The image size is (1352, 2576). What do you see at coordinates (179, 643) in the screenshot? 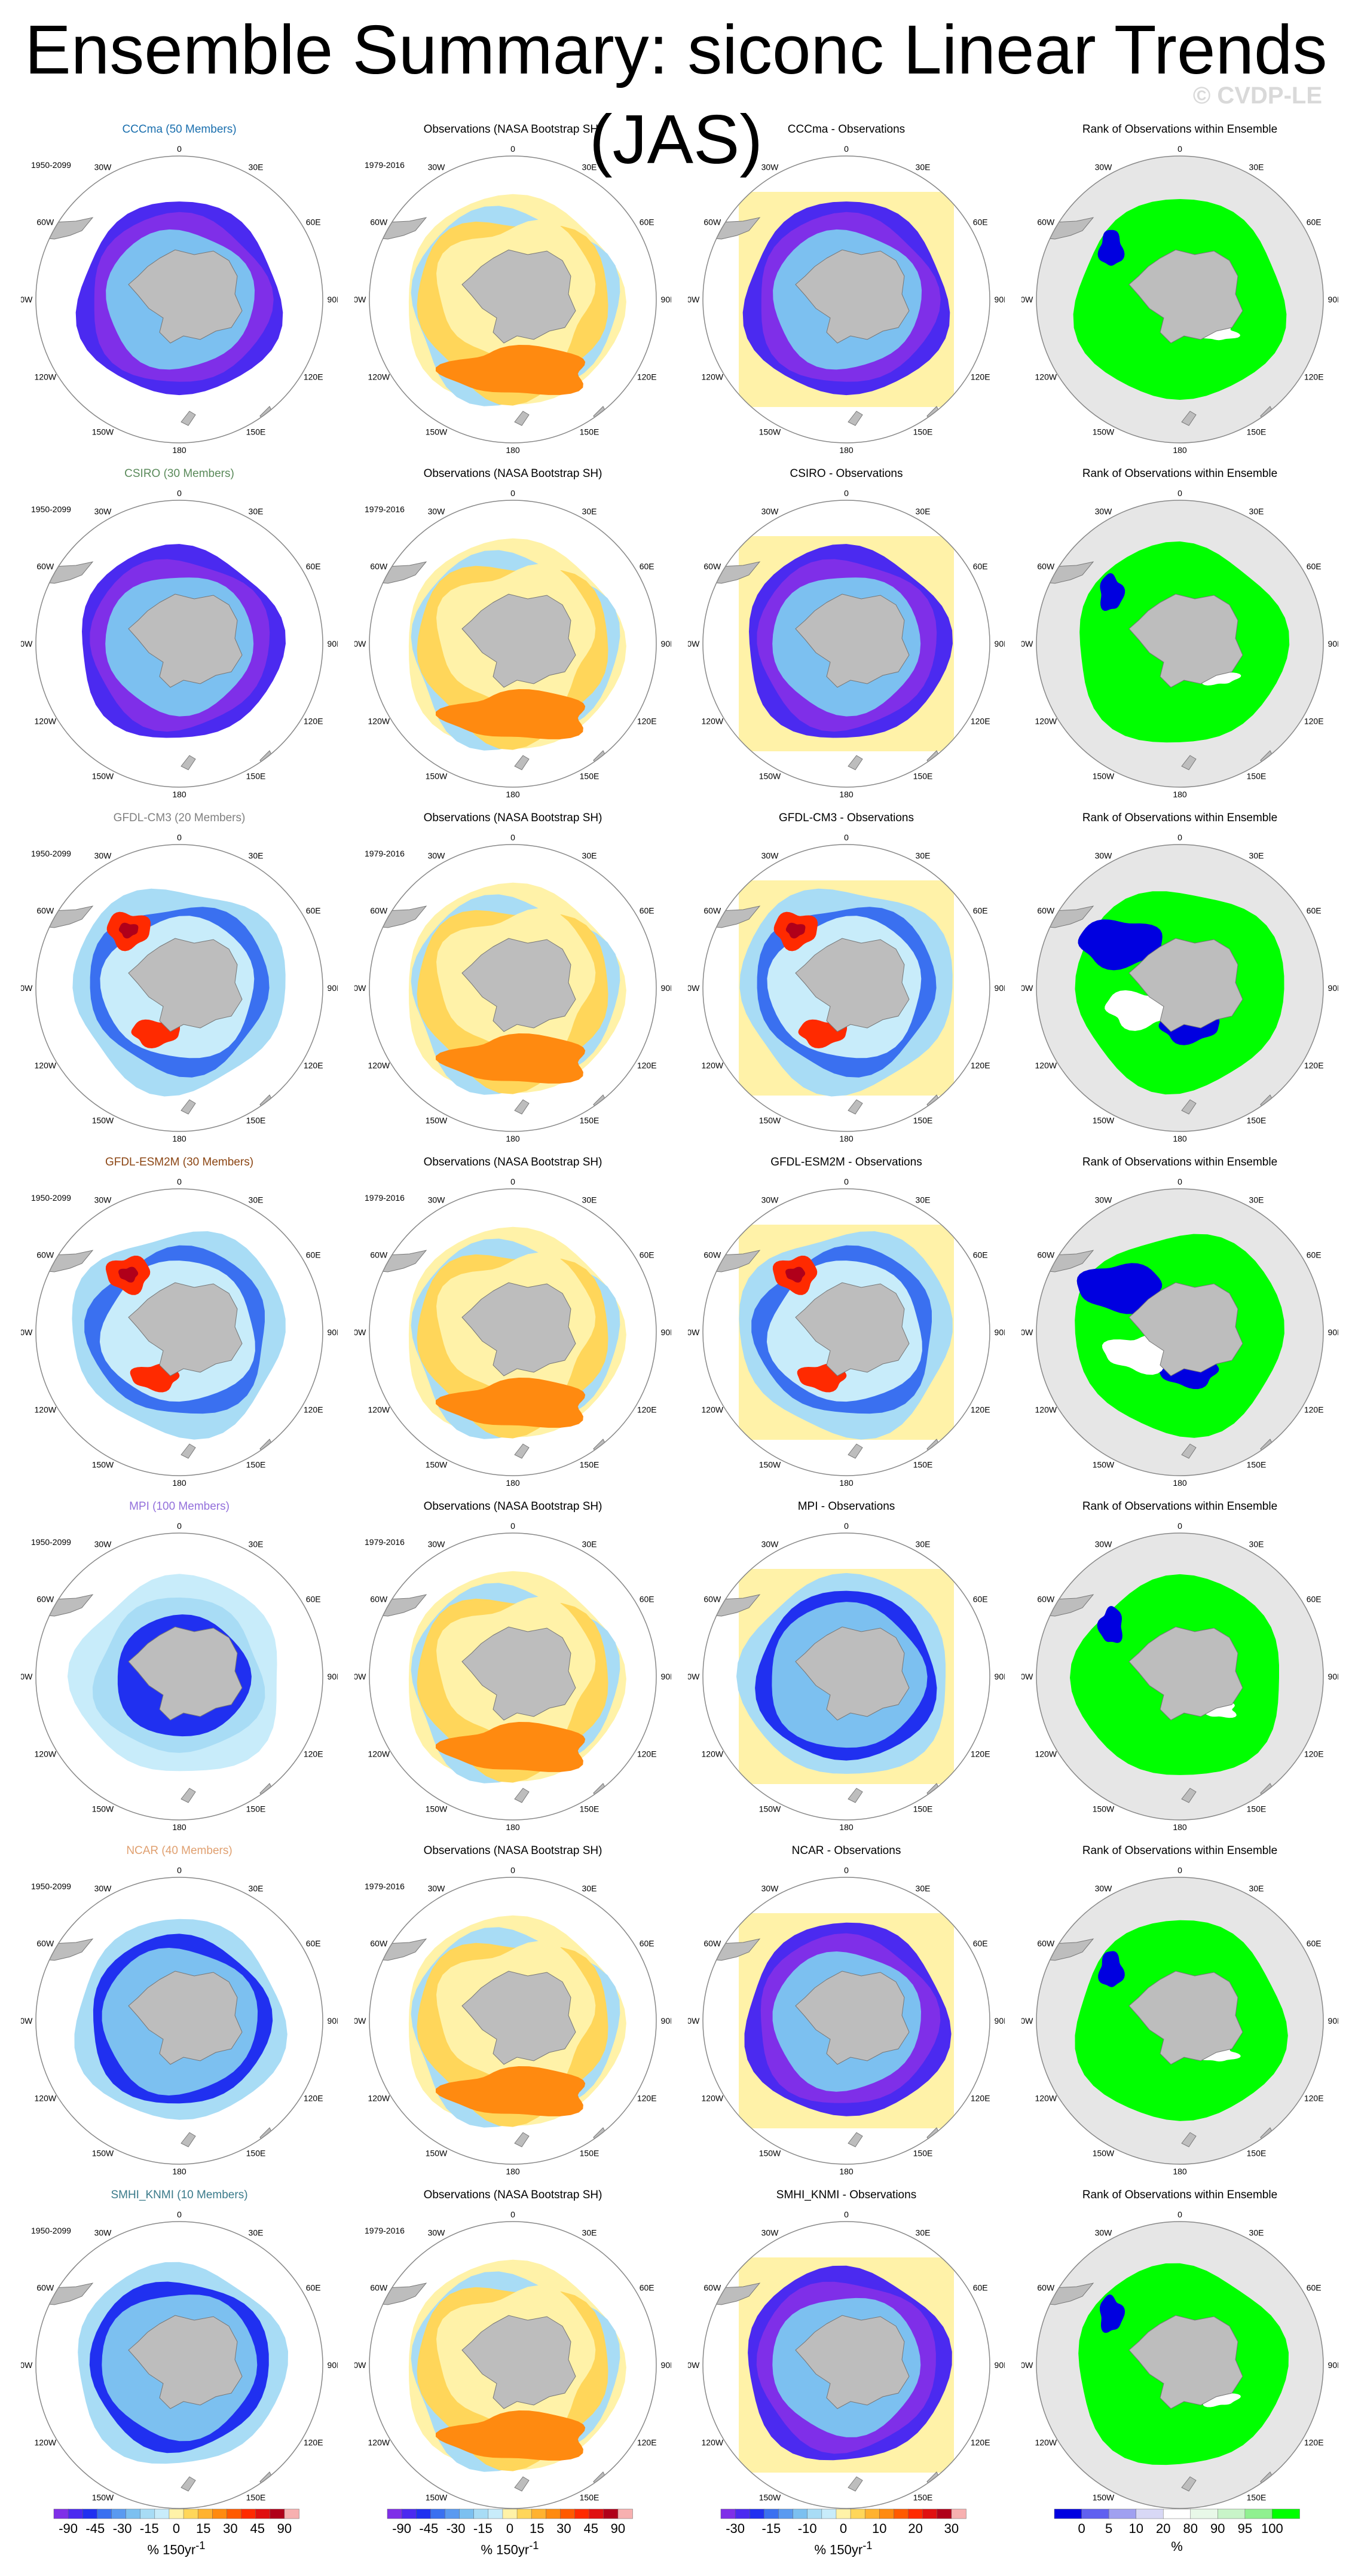
I see `panel-r2-c1-svg: 0 30E 60E 90E 120E 150E 180 150W 120W 90W 60W 30W` at bounding box center [179, 643].